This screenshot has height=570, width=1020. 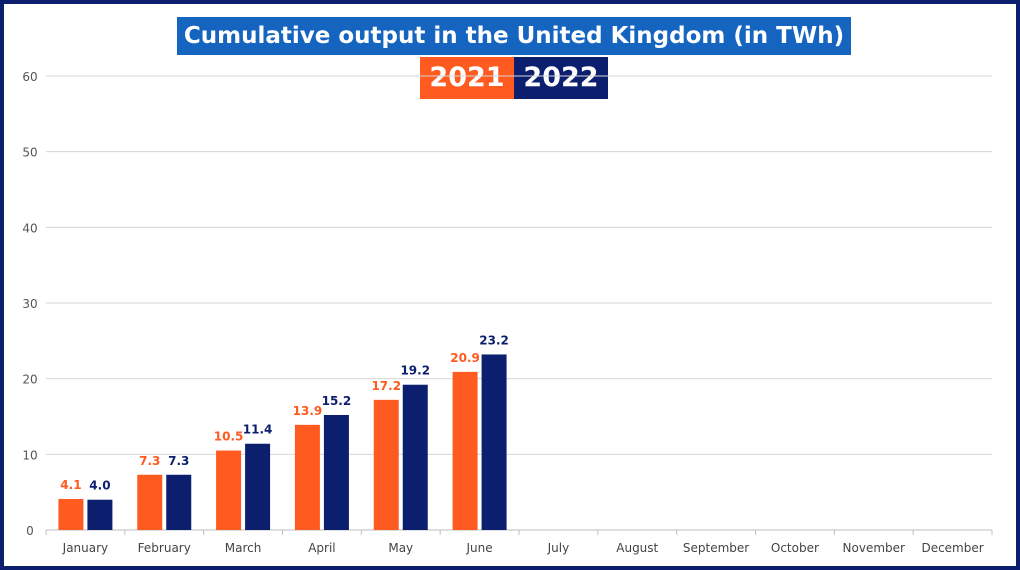 I want to click on data-label-2022: 23.2, so click(x=494, y=340).